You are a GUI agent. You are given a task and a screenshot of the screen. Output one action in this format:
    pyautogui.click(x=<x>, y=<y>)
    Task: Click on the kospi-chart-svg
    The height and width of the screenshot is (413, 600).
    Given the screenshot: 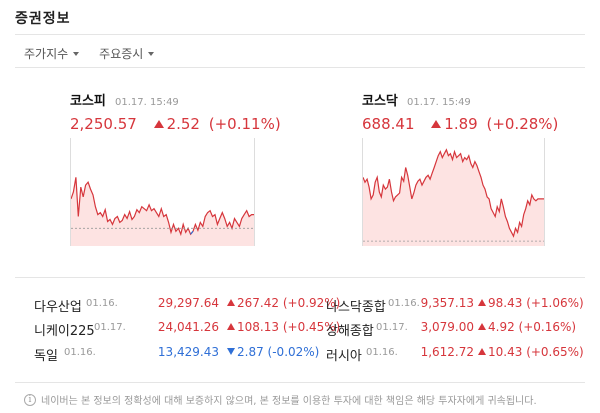 What is the action you would take?
    pyautogui.click(x=162, y=211)
    